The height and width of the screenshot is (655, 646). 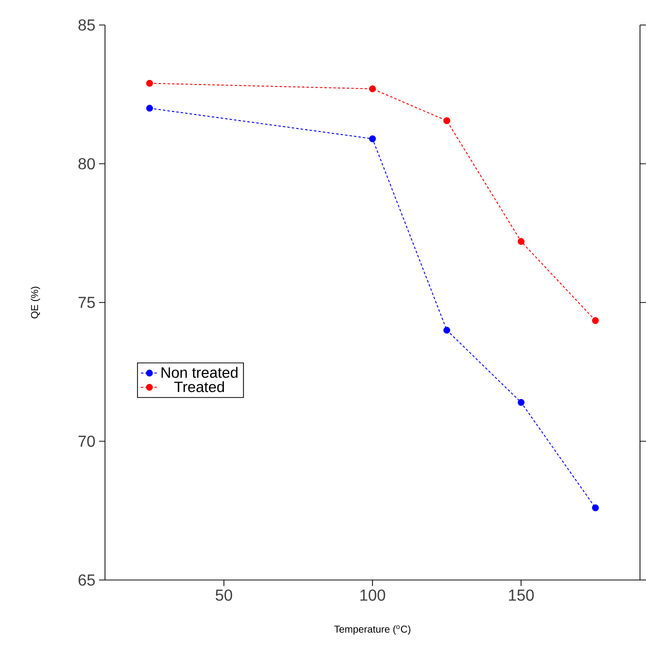 I want to click on legend-label: Non treated, so click(x=199, y=372).